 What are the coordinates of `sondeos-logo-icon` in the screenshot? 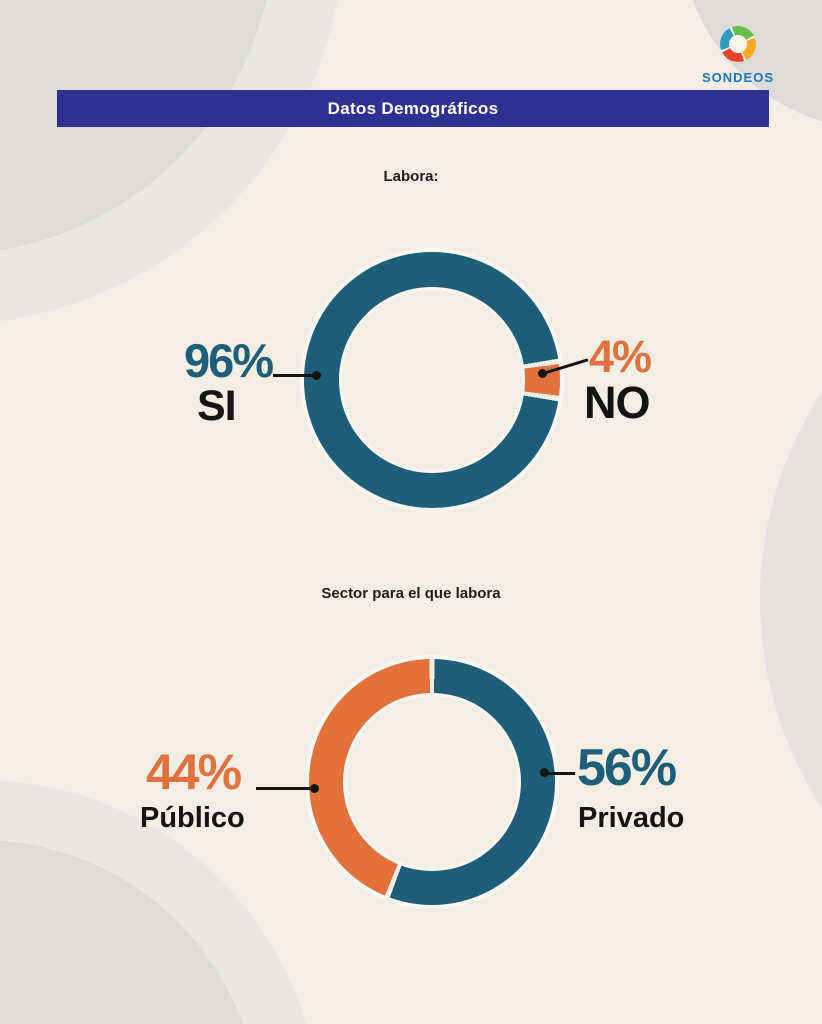 It's located at (738, 44).